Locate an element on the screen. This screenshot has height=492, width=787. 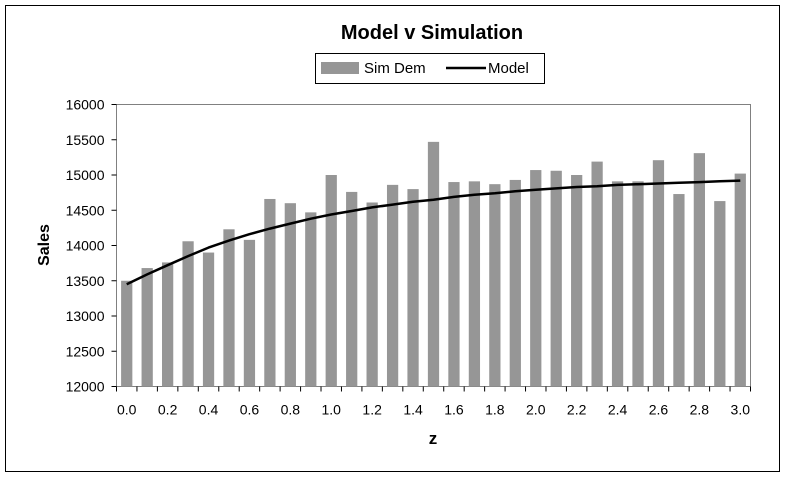
x-tick-label: 1.4 is located at coordinates (413, 410).